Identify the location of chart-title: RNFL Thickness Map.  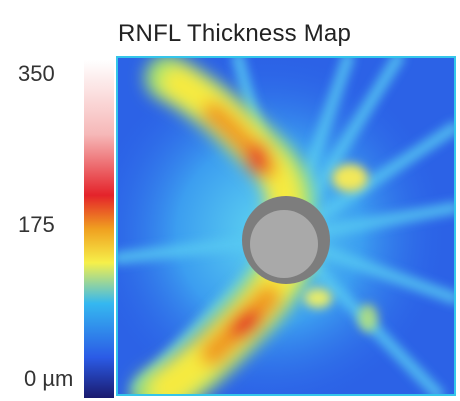
(235, 33).